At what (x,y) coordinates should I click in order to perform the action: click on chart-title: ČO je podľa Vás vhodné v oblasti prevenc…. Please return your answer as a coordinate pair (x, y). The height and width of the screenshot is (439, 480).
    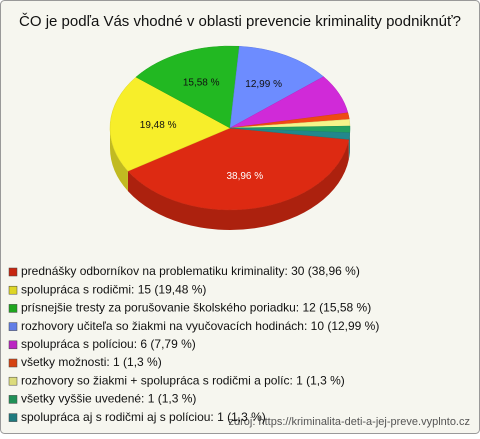
    Looking at the image, I should click on (240, 21).